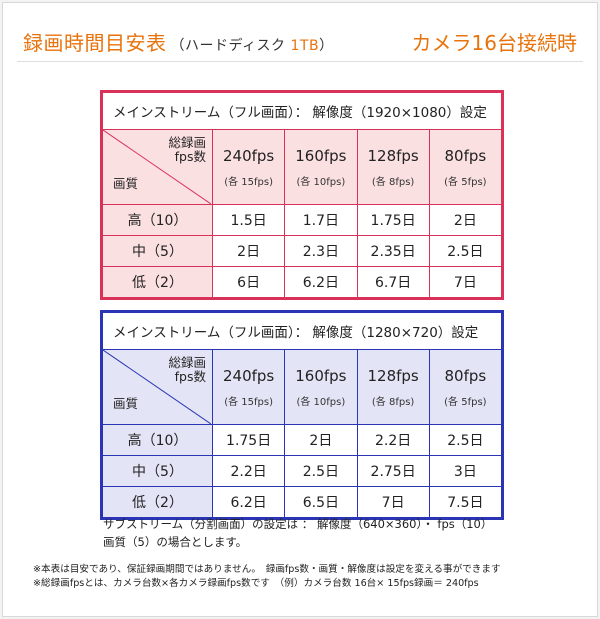 This screenshot has width=600, height=619. Describe the element at coordinates (393, 471) in the screenshot. I see `table-cell: 2.75日` at that location.